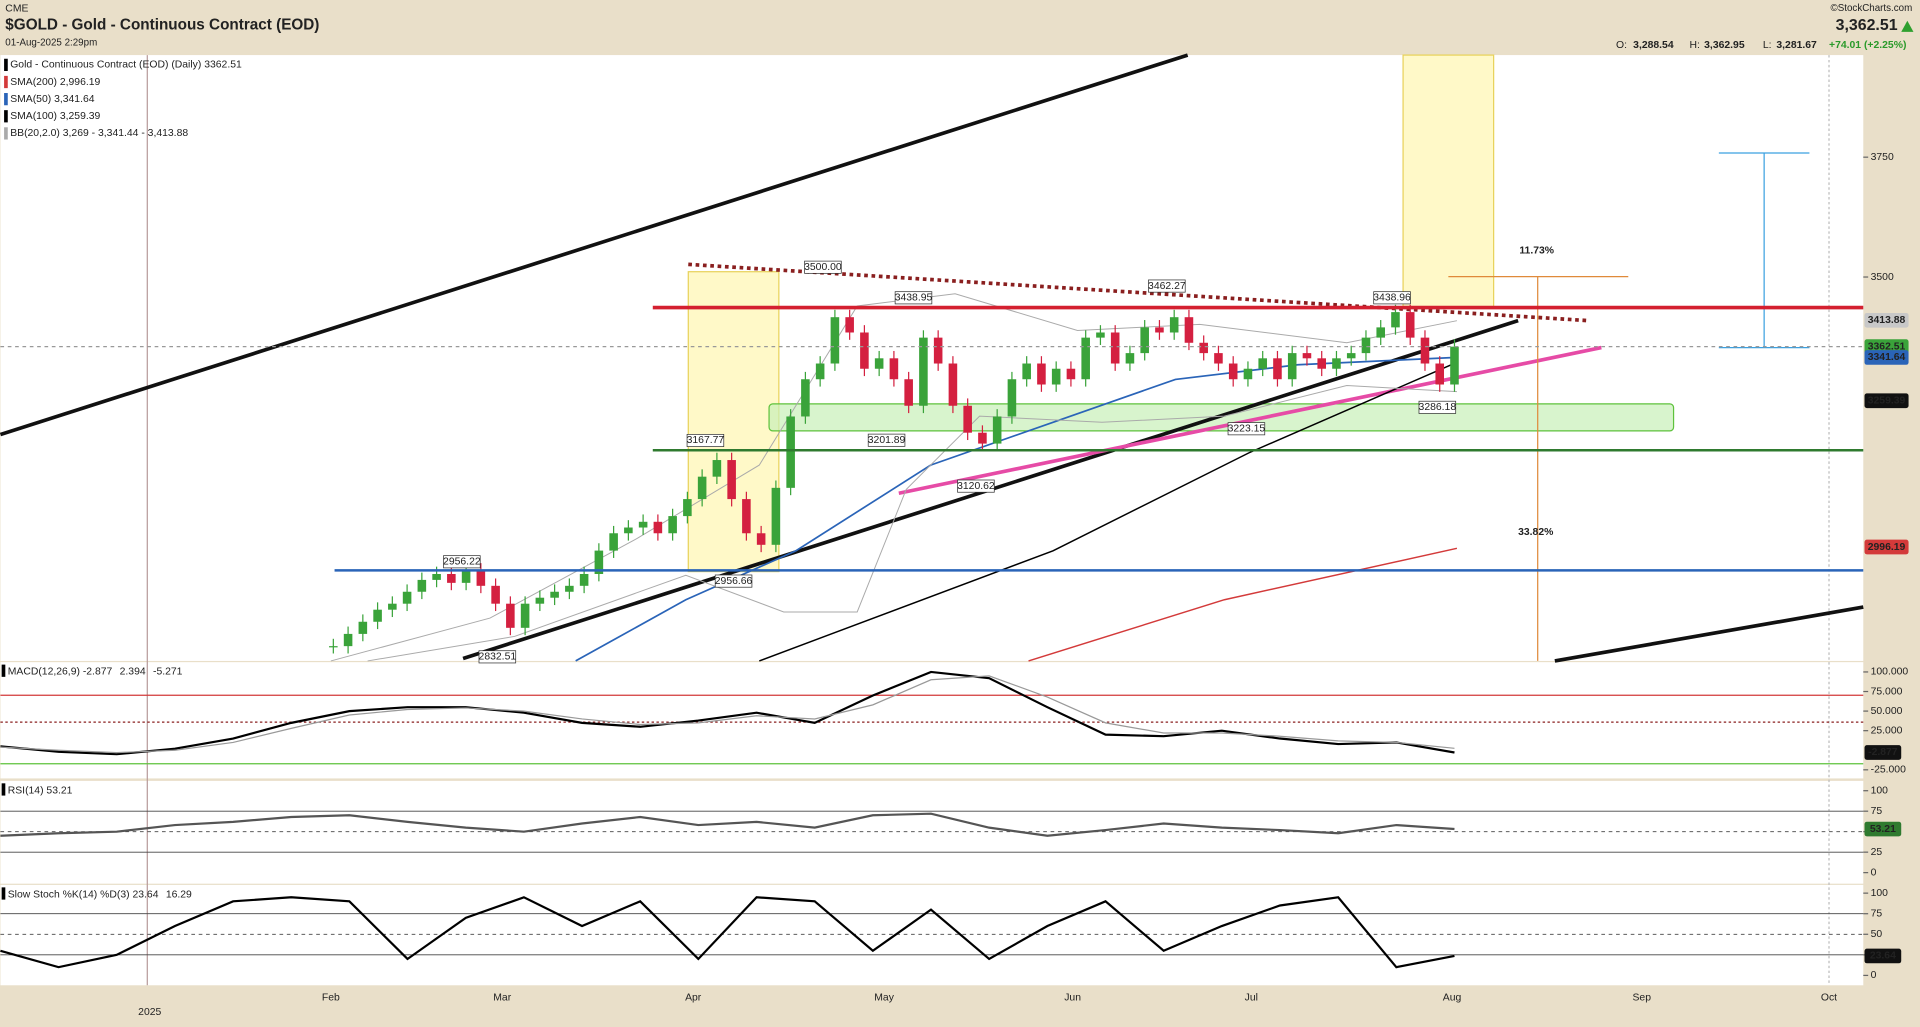 This screenshot has height=1027, width=1920. I want to click on y-tick-label: 75, so click(1877, 913).